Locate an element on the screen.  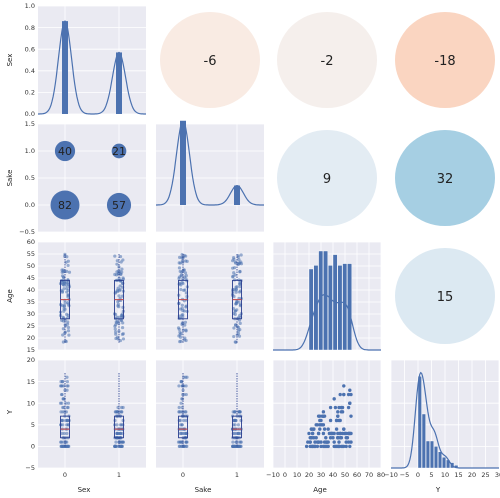
xlabel-age: Age is located at coordinates (320, 490).